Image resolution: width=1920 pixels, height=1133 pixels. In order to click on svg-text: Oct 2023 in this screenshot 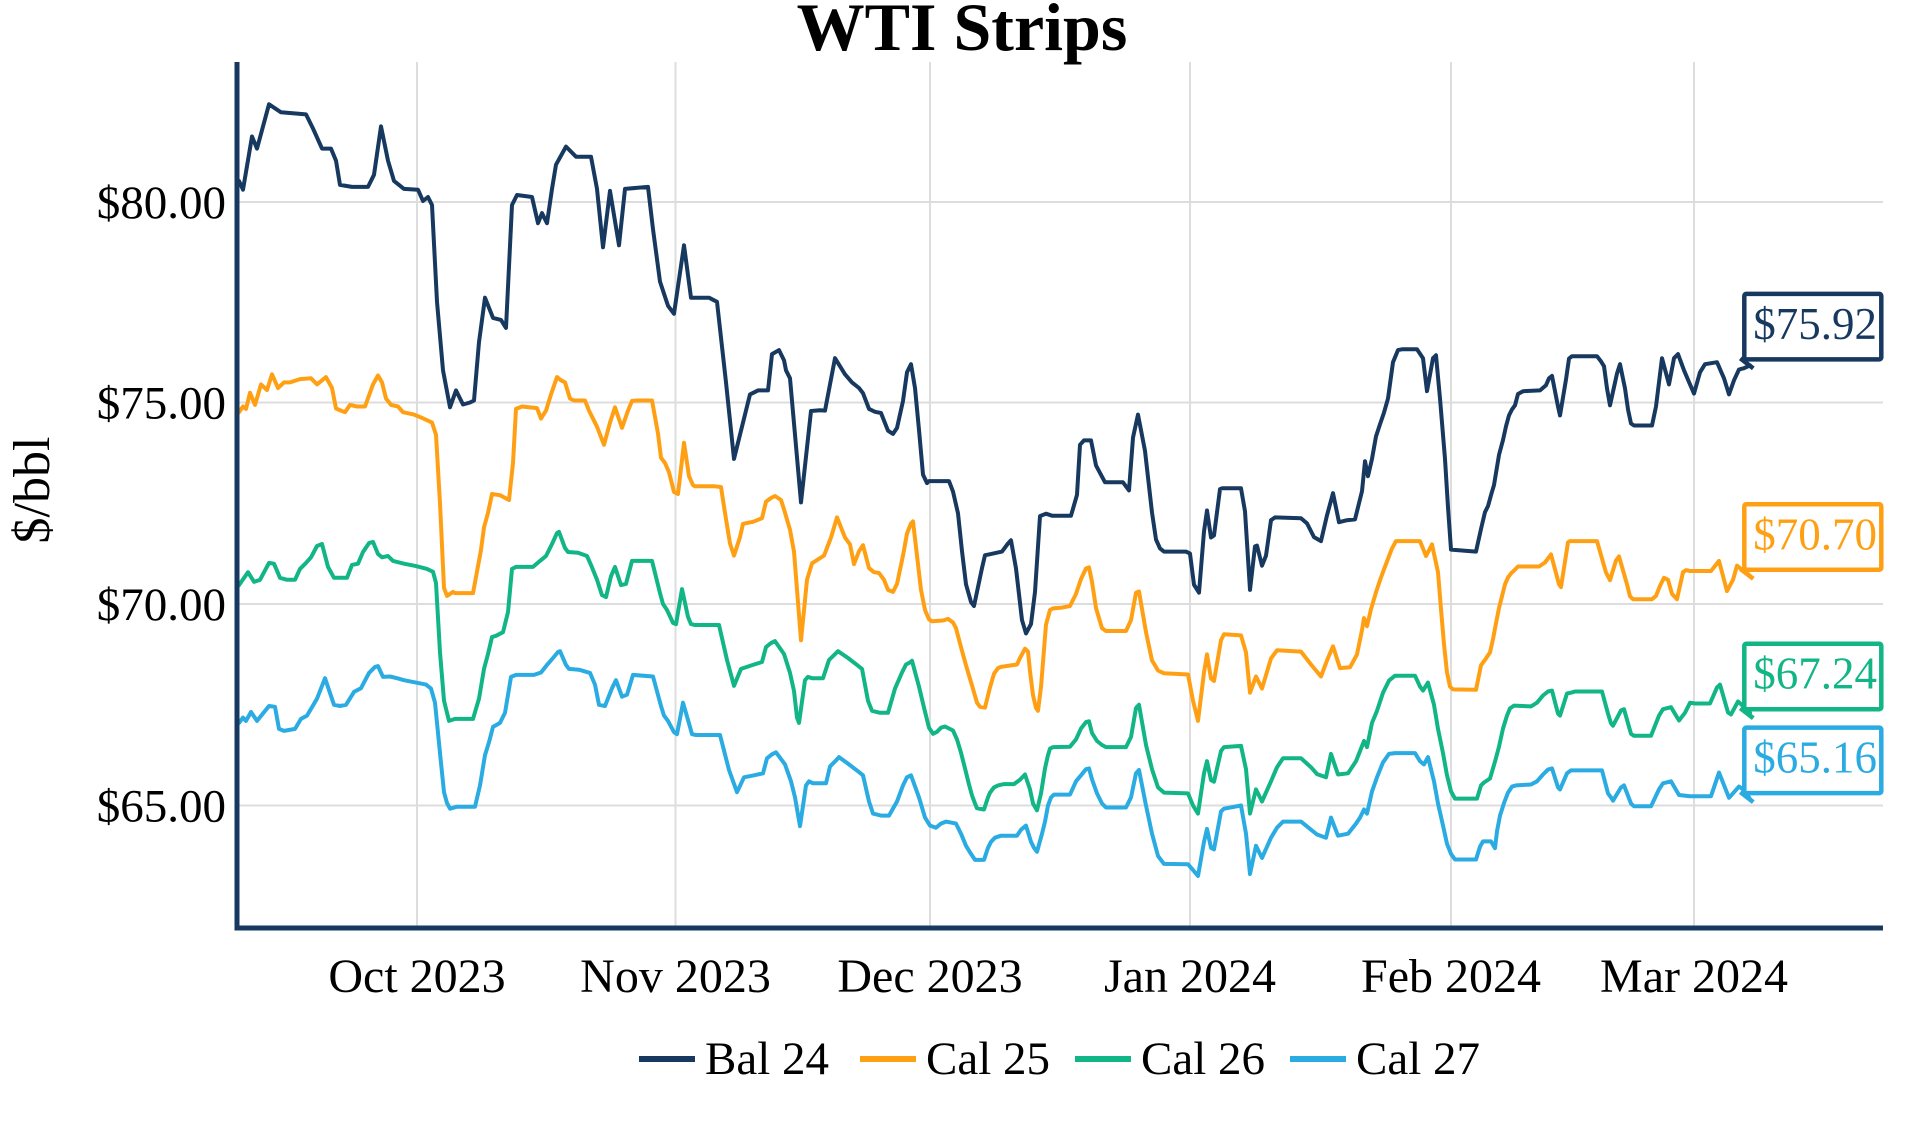, I will do `click(416, 976)`.